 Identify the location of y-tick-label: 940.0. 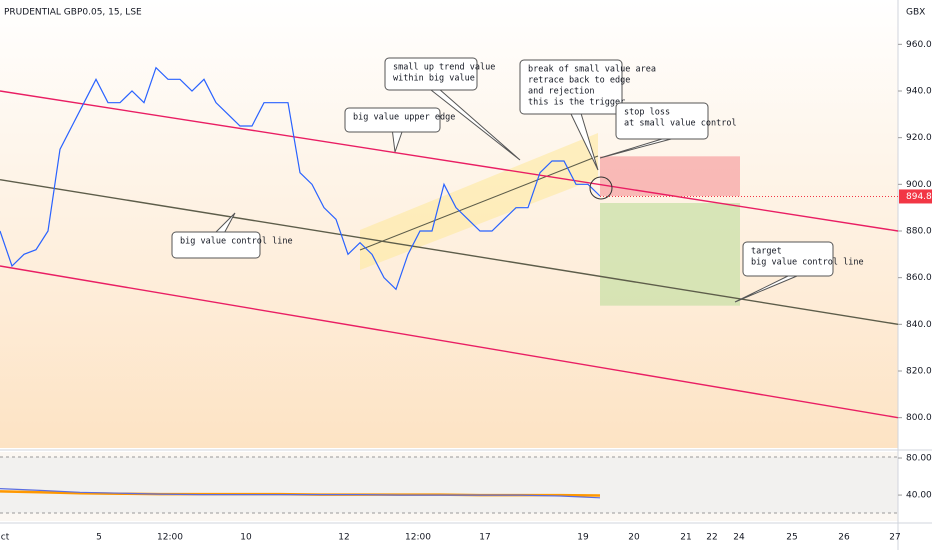
(919, 92).